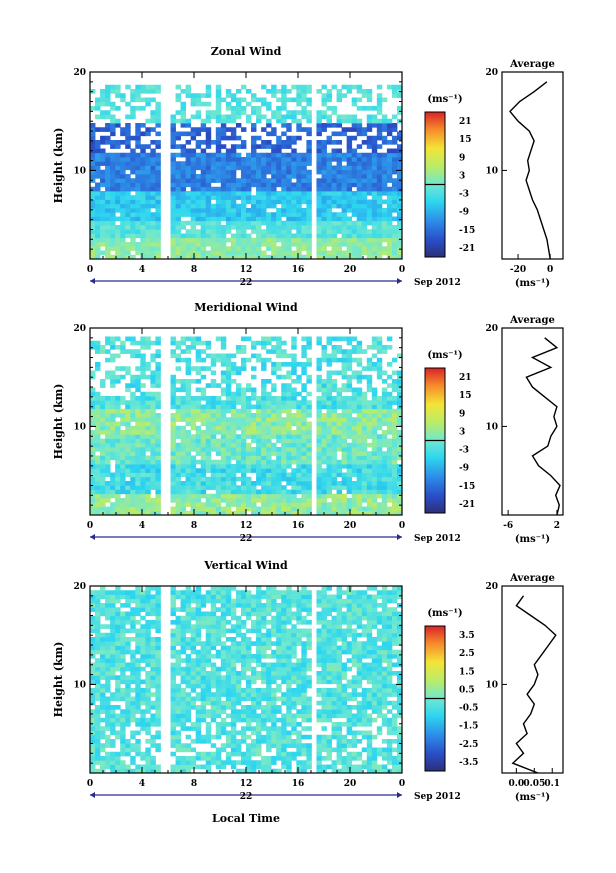  I want to click on y-axis-label: Height (km), so click(58, 166).